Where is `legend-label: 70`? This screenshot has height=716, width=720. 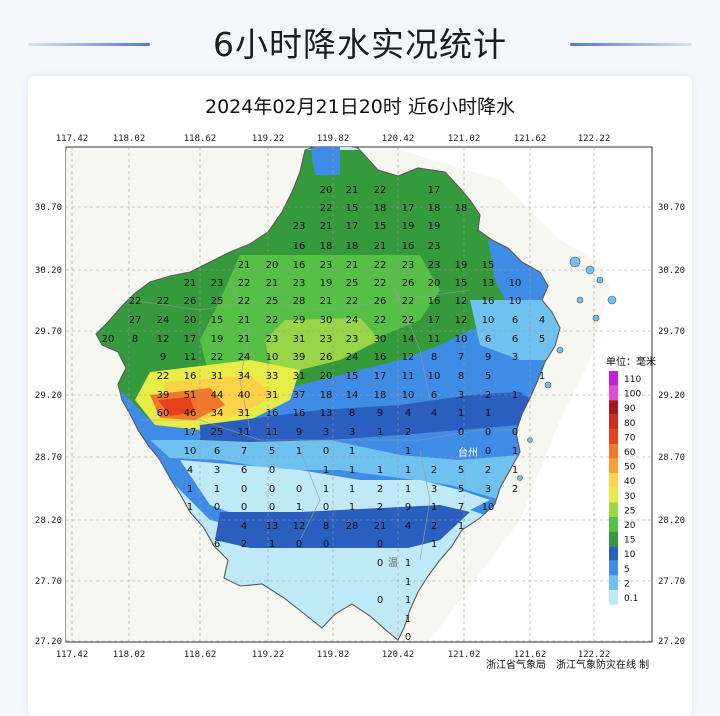
legend-label: 70 is located at coordinates (630, 438).